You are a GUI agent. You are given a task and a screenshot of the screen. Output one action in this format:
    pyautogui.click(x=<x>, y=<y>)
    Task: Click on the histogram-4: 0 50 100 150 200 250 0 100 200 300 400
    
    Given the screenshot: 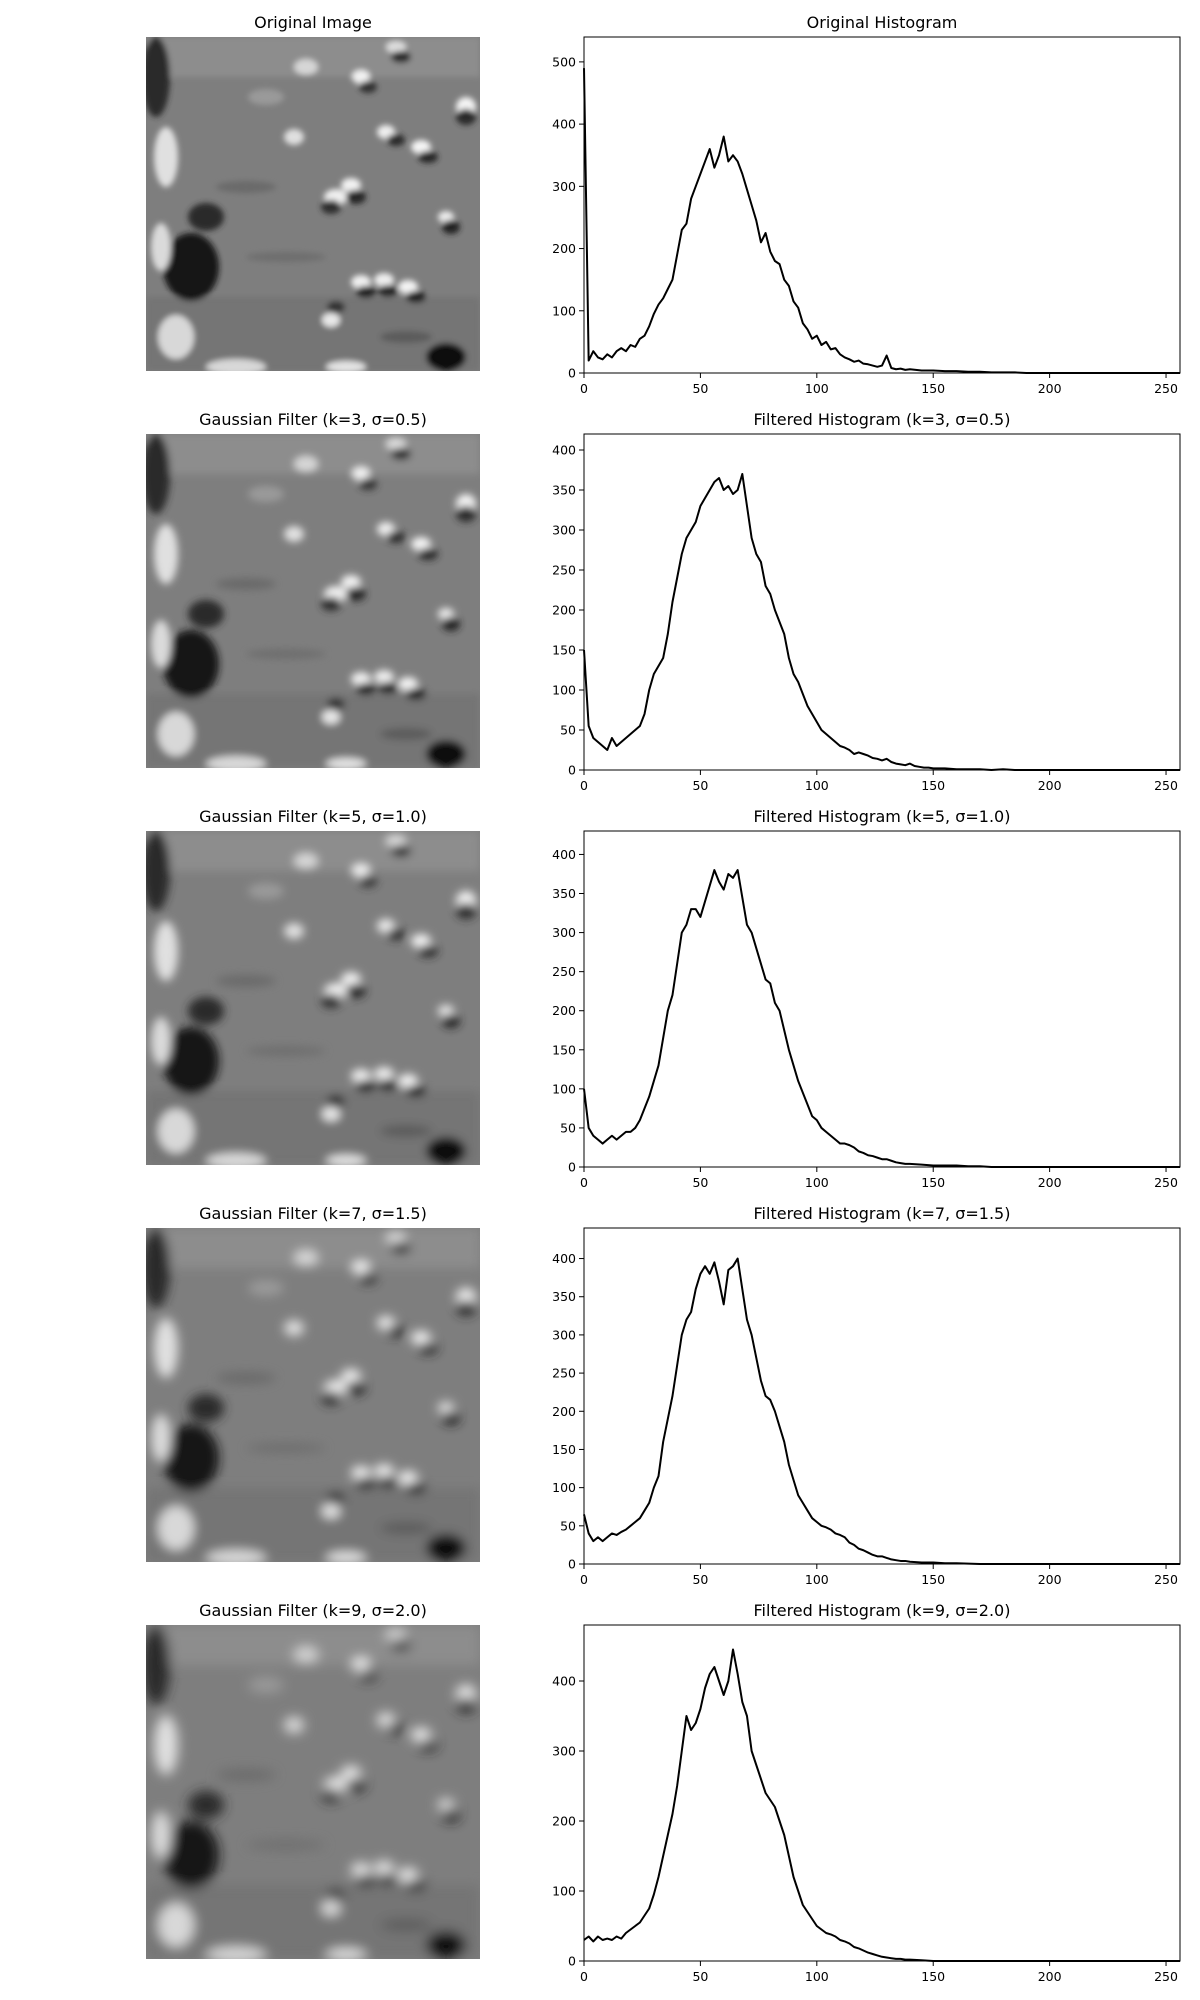 What is the action you would take?
    pyautogui.click(x=866, y=1804)
    